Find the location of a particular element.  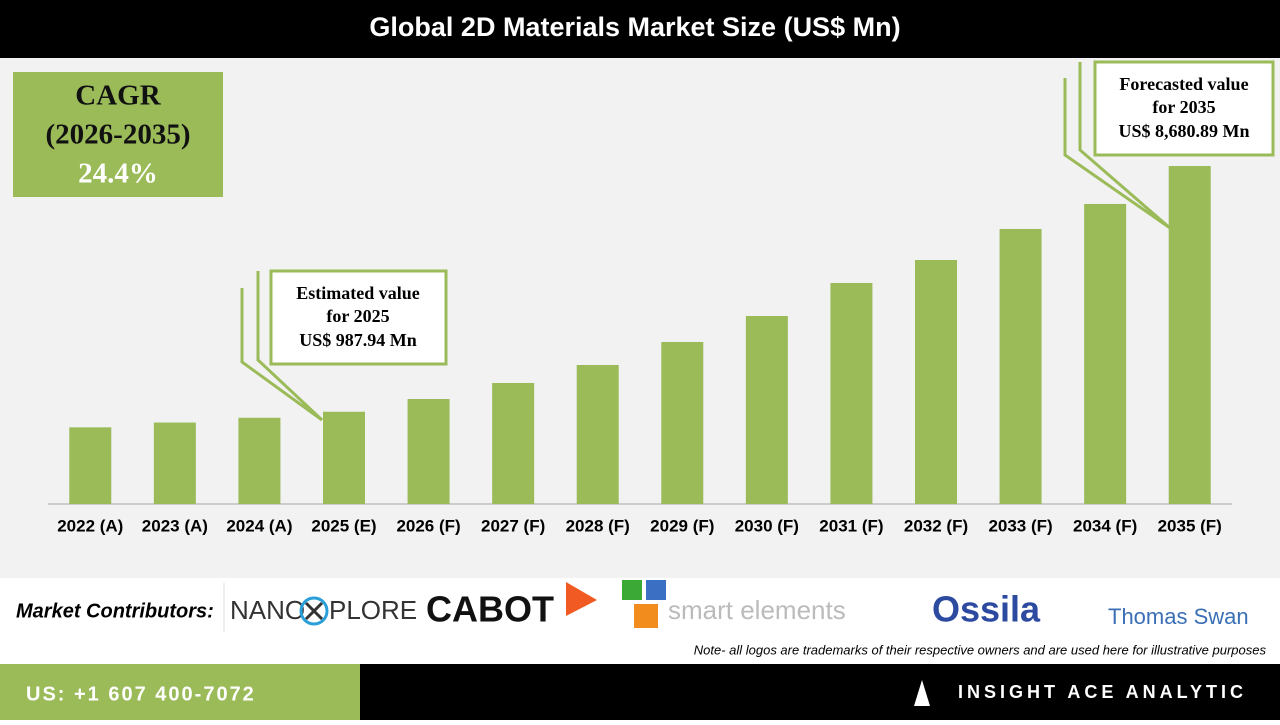

x-tick-label: 2028 (F) is located at coordinates (598, 525).